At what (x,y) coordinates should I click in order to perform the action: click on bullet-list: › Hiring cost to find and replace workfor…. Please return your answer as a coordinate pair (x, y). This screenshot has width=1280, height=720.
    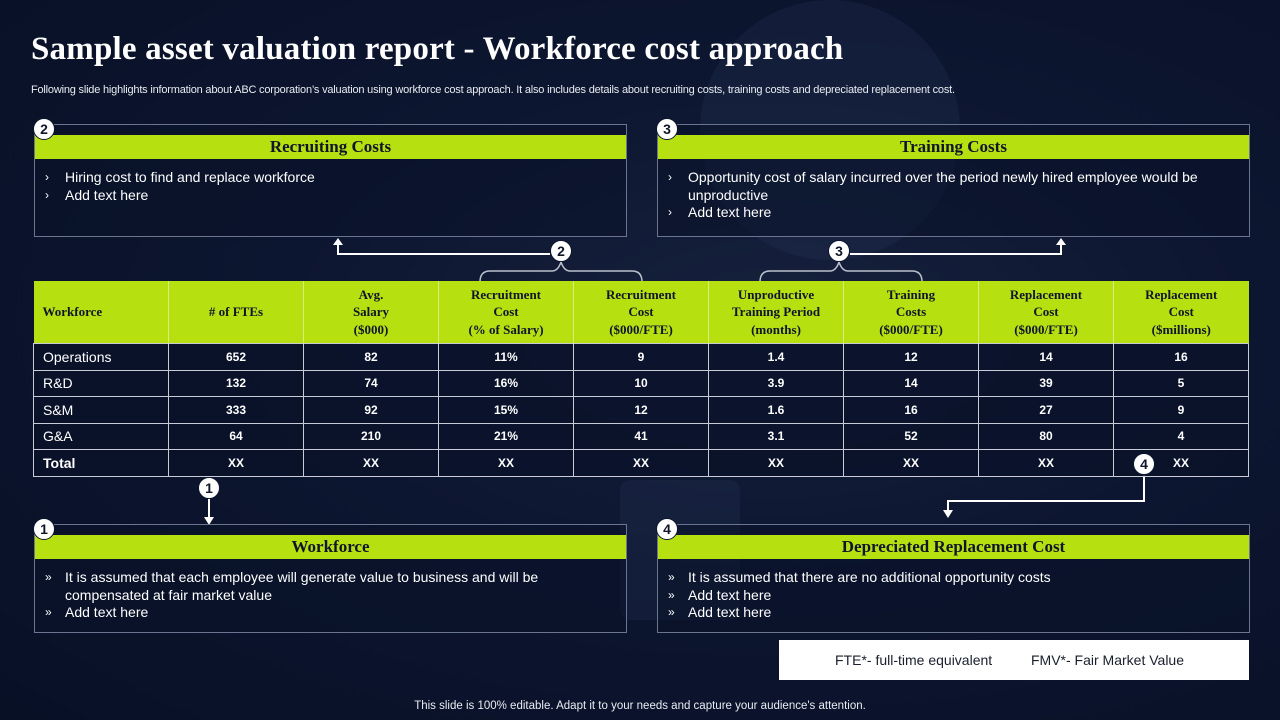
    Looking at the image, I should click on (315, 186).